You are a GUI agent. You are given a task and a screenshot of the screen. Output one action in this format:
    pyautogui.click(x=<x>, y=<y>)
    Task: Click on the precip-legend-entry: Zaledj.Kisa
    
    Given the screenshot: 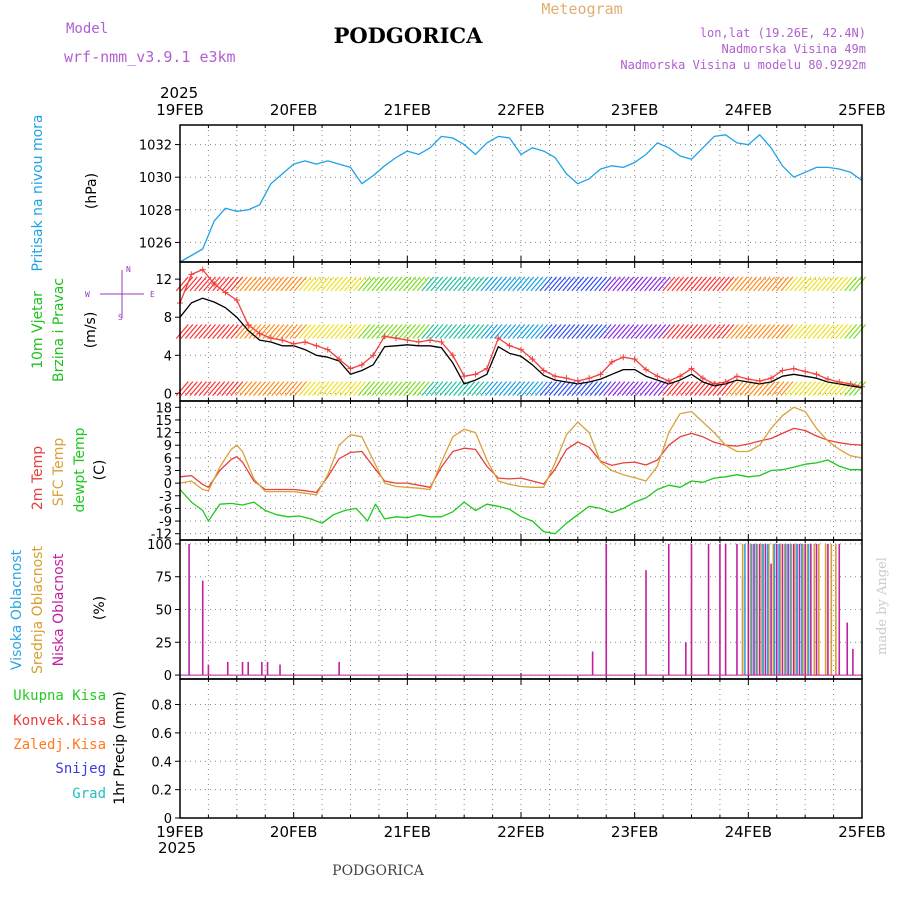 What is the action you would take?
    pyautogui.click(x=59, y=745)
    